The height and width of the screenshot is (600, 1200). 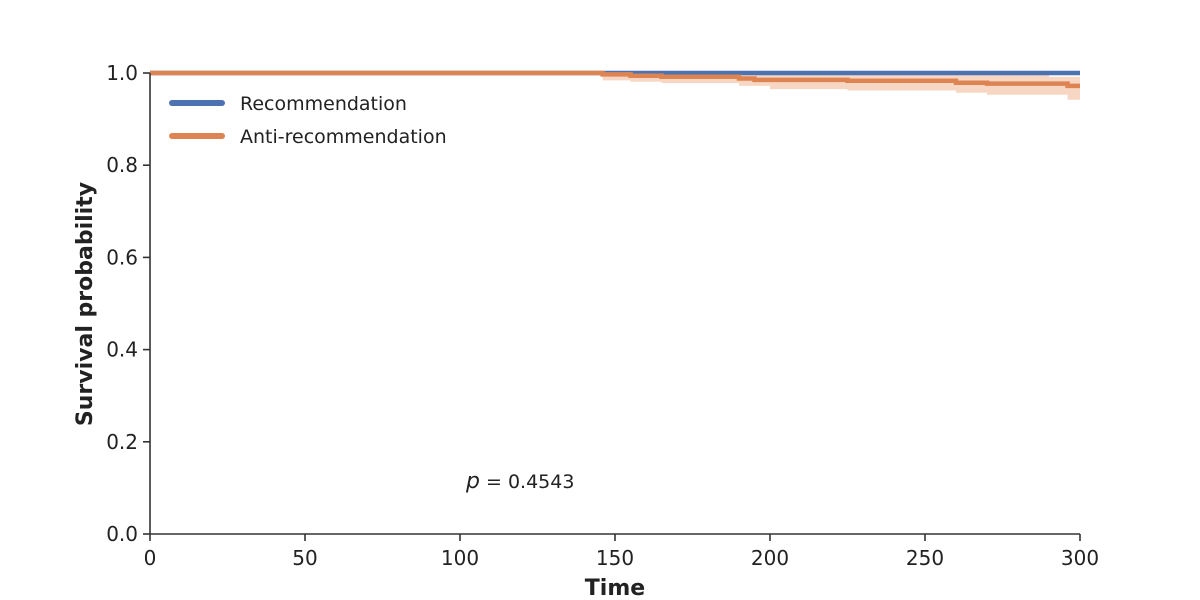 I want to click on y-tick-label-4: 0.8, so click(x=122, y=165).